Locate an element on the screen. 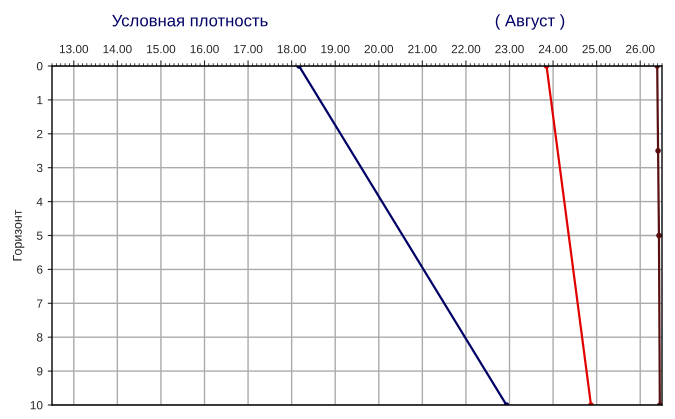  x-tick-label: 21.00 is located at coordinates (422, 49).